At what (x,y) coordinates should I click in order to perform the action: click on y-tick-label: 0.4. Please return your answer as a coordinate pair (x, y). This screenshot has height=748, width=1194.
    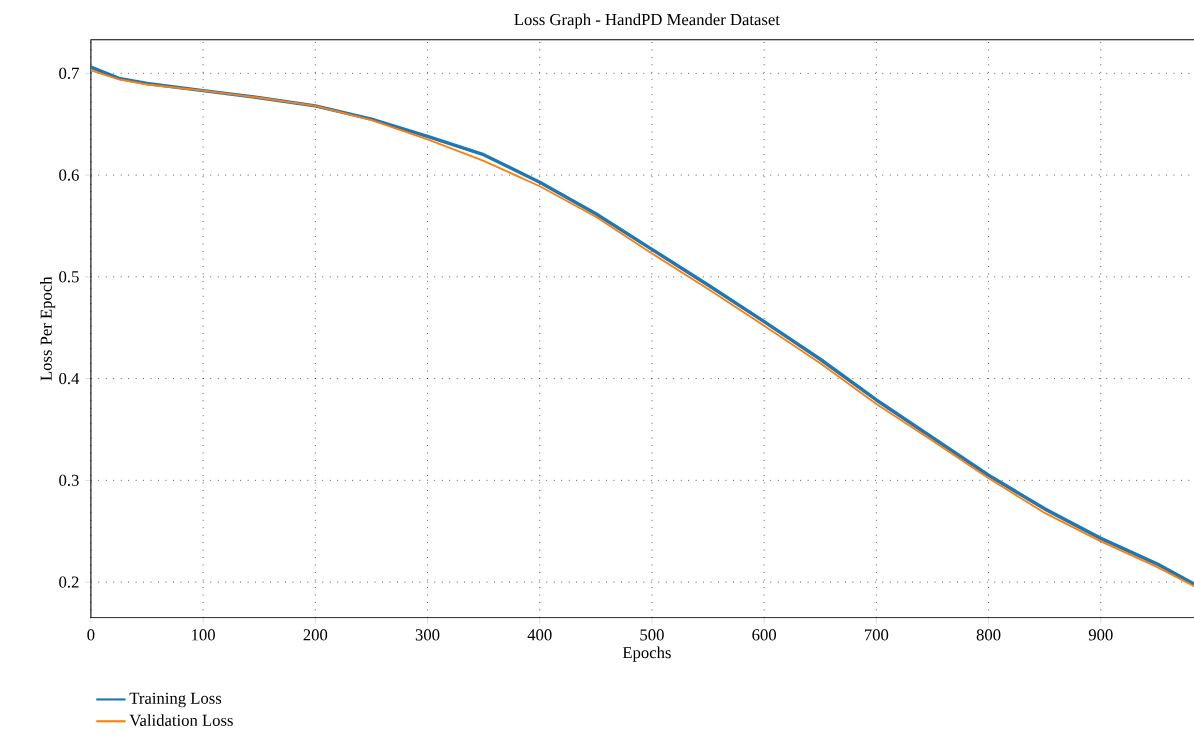
    Looking at the image, I should click on (69, 378).